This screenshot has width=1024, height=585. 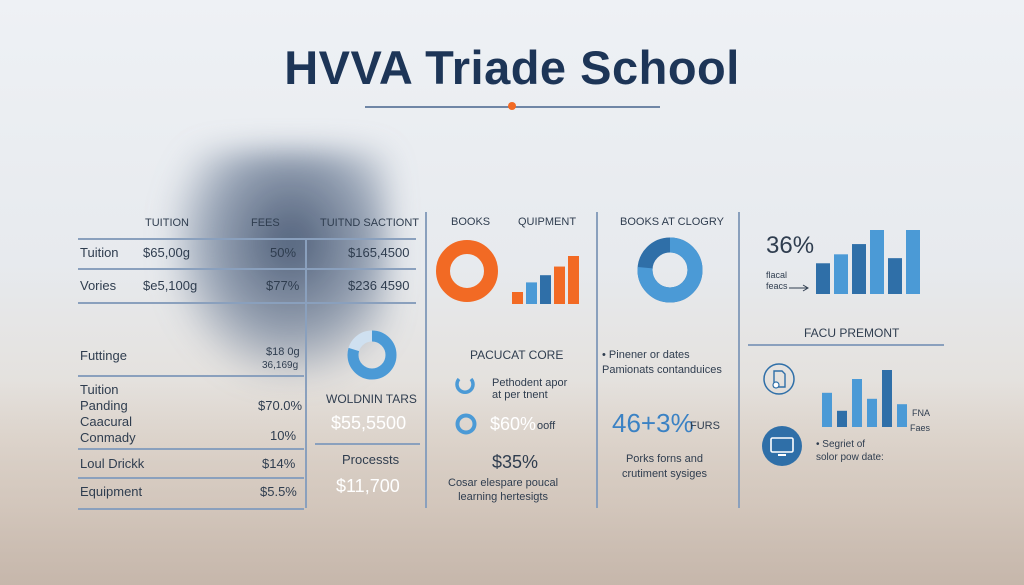 I want to click on lower-row-sub: 10%, so click(x=283, y=435).